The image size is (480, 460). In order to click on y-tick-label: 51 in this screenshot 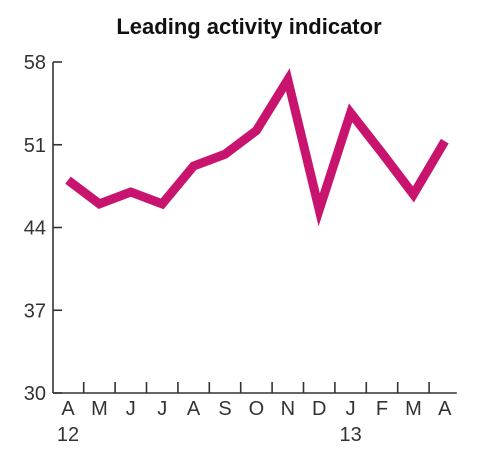, I will do `click(35, 146)`.